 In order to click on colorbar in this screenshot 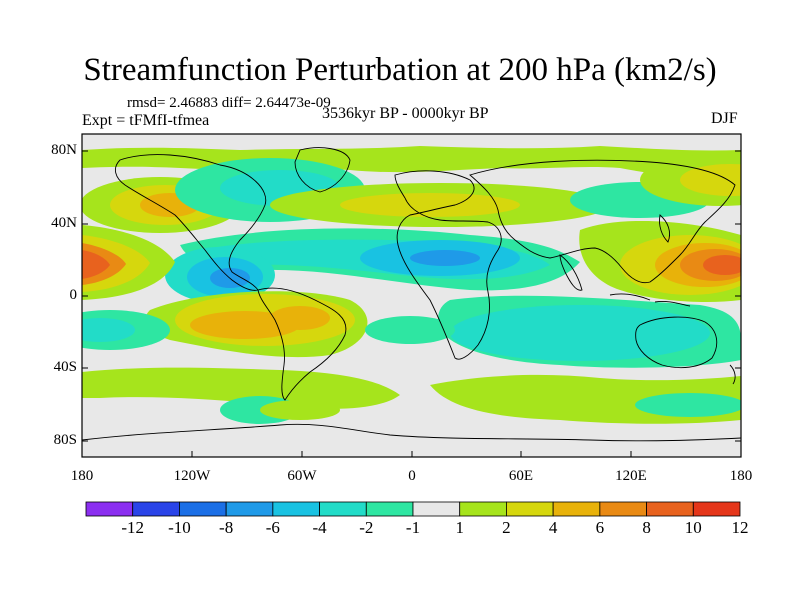, I will do `click(413, 509)`.